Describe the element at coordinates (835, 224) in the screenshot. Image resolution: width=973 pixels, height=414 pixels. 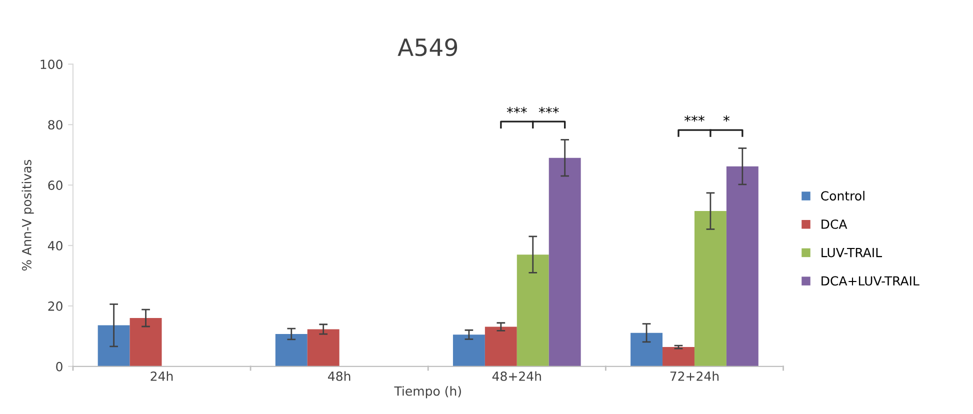
I see `legend-label: DCA` at that location.